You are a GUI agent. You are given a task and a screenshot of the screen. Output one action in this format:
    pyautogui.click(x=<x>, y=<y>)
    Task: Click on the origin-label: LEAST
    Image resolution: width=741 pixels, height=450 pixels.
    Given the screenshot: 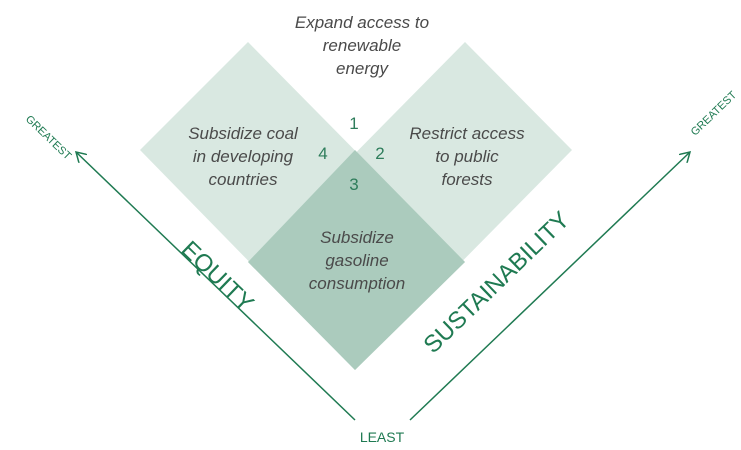 What is the action you would take?
    pyautogui.click(x=382, y=437)
    